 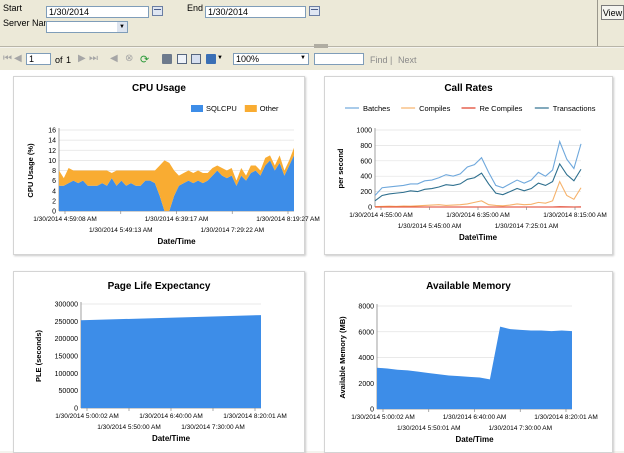 I want to click on previous-page-icon: ◀, so click(x=18, y=59).